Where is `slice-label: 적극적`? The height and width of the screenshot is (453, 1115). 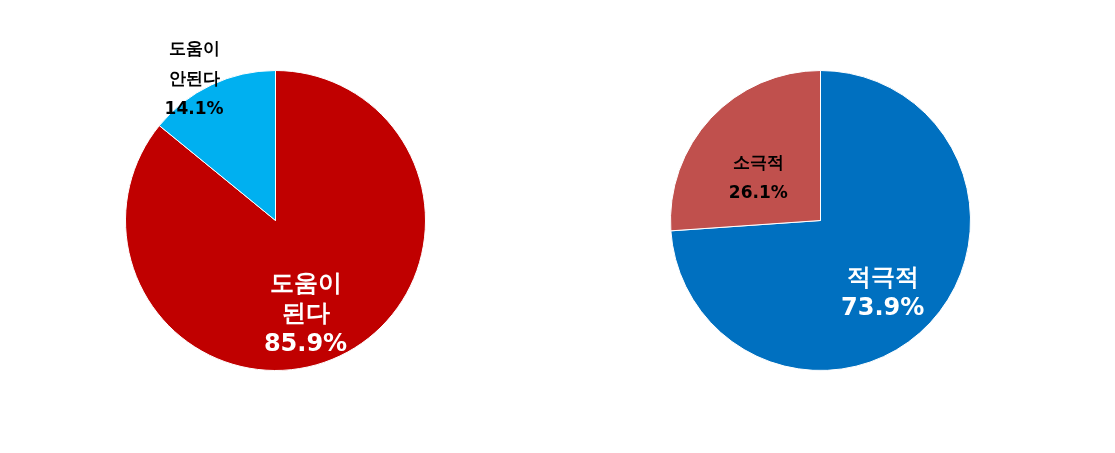 slice-label: 적극적 is located at coordinates (882, 277).